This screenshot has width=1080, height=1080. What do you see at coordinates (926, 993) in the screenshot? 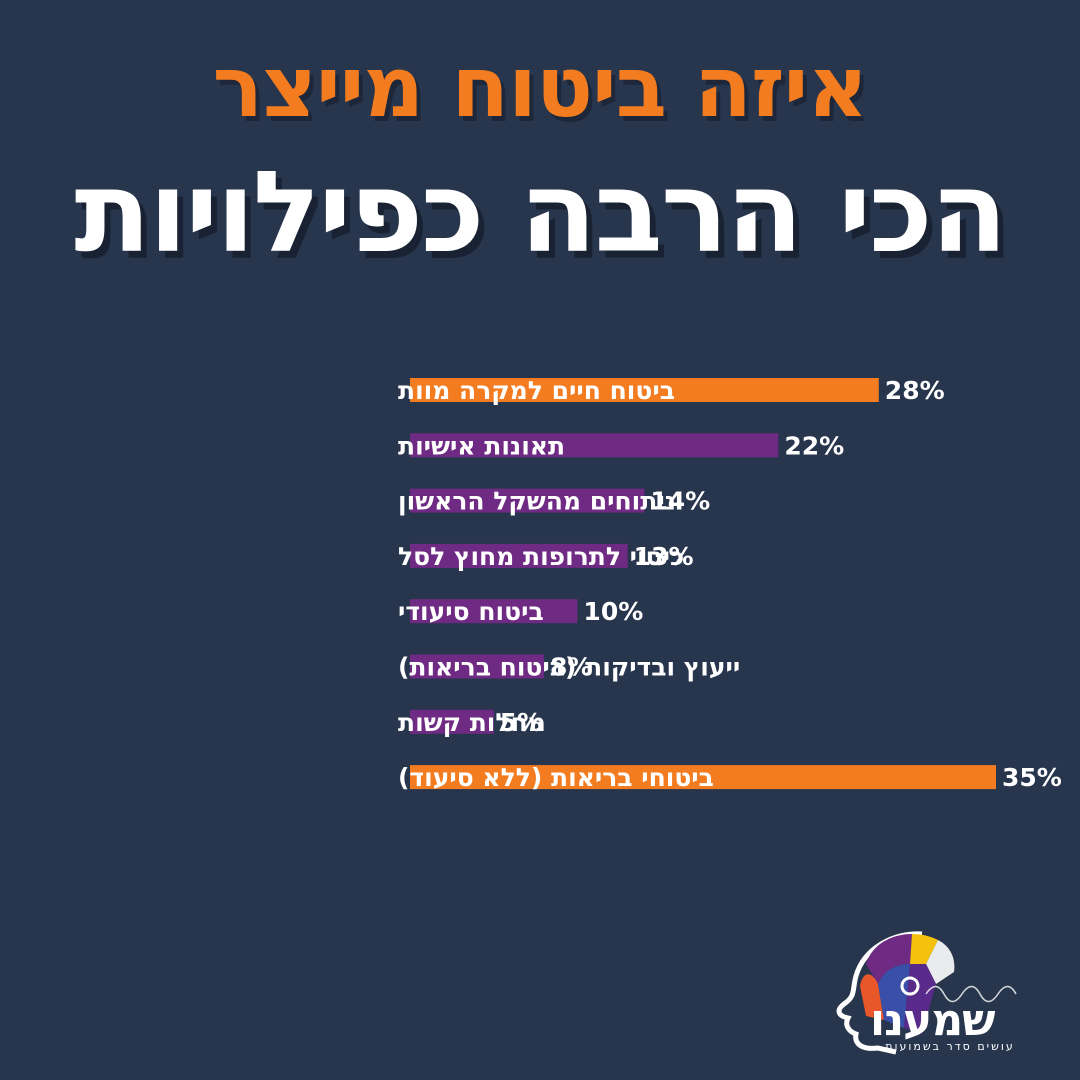
I see `logo-head-icon` at bounding box center [926, 993].